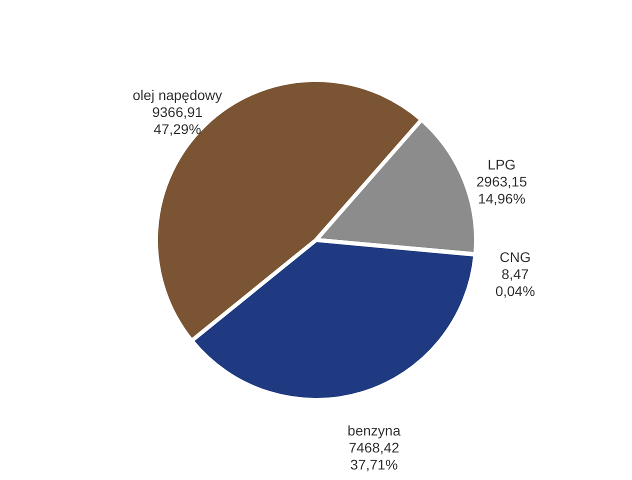  What do you see at coordinates (374, 430) in the screenshot?
I see `slice-label: benzyna` at bounding box center [374, 430].